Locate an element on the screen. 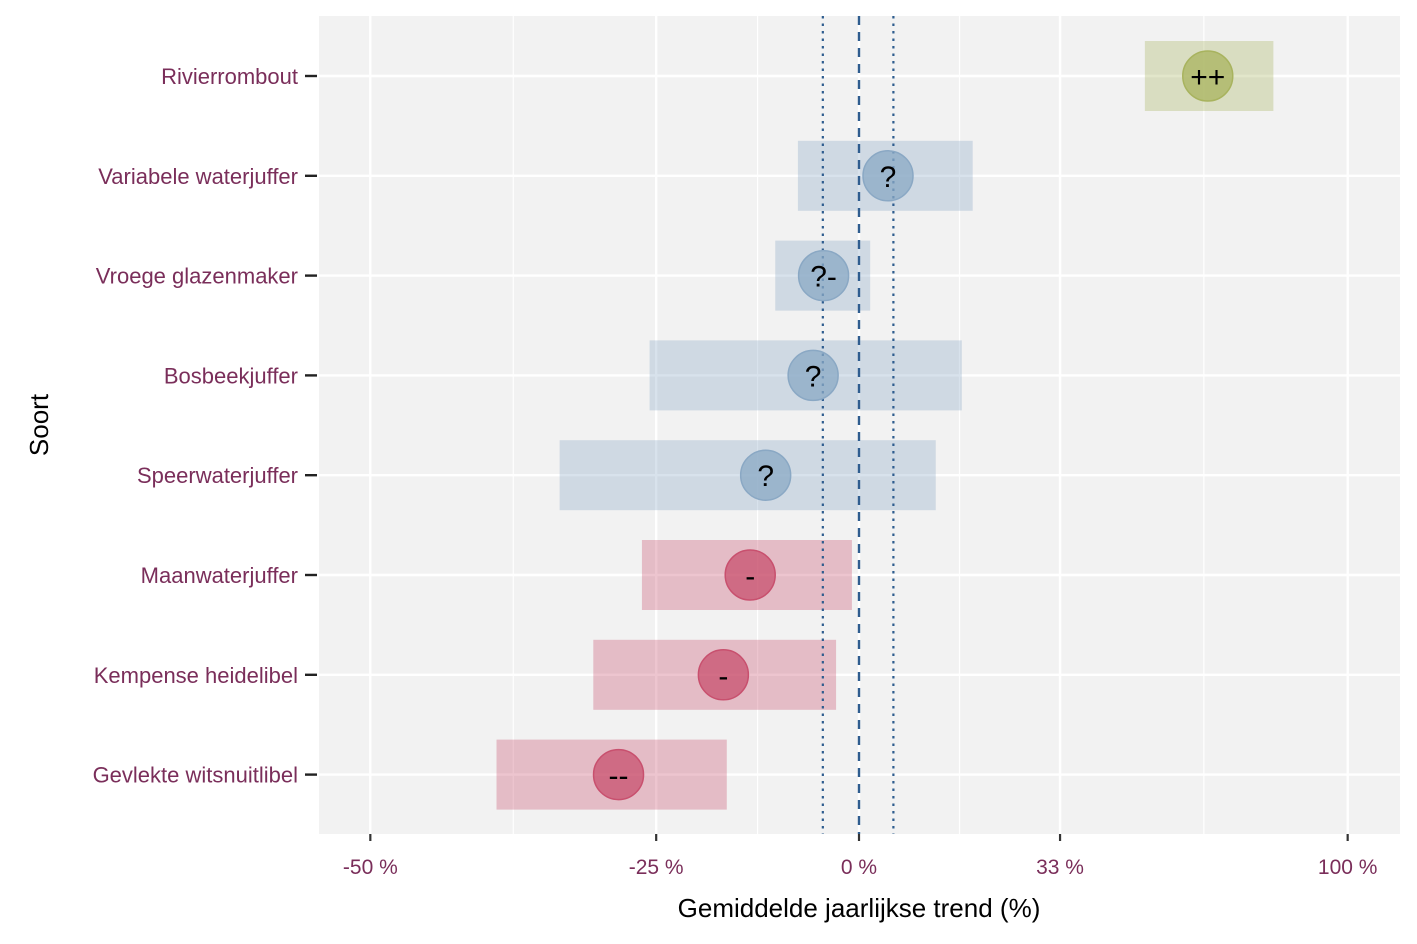 The width and height of the screenshot is (1417, 944). trend-symbol: ++ is located at coordinates (1207, 77).